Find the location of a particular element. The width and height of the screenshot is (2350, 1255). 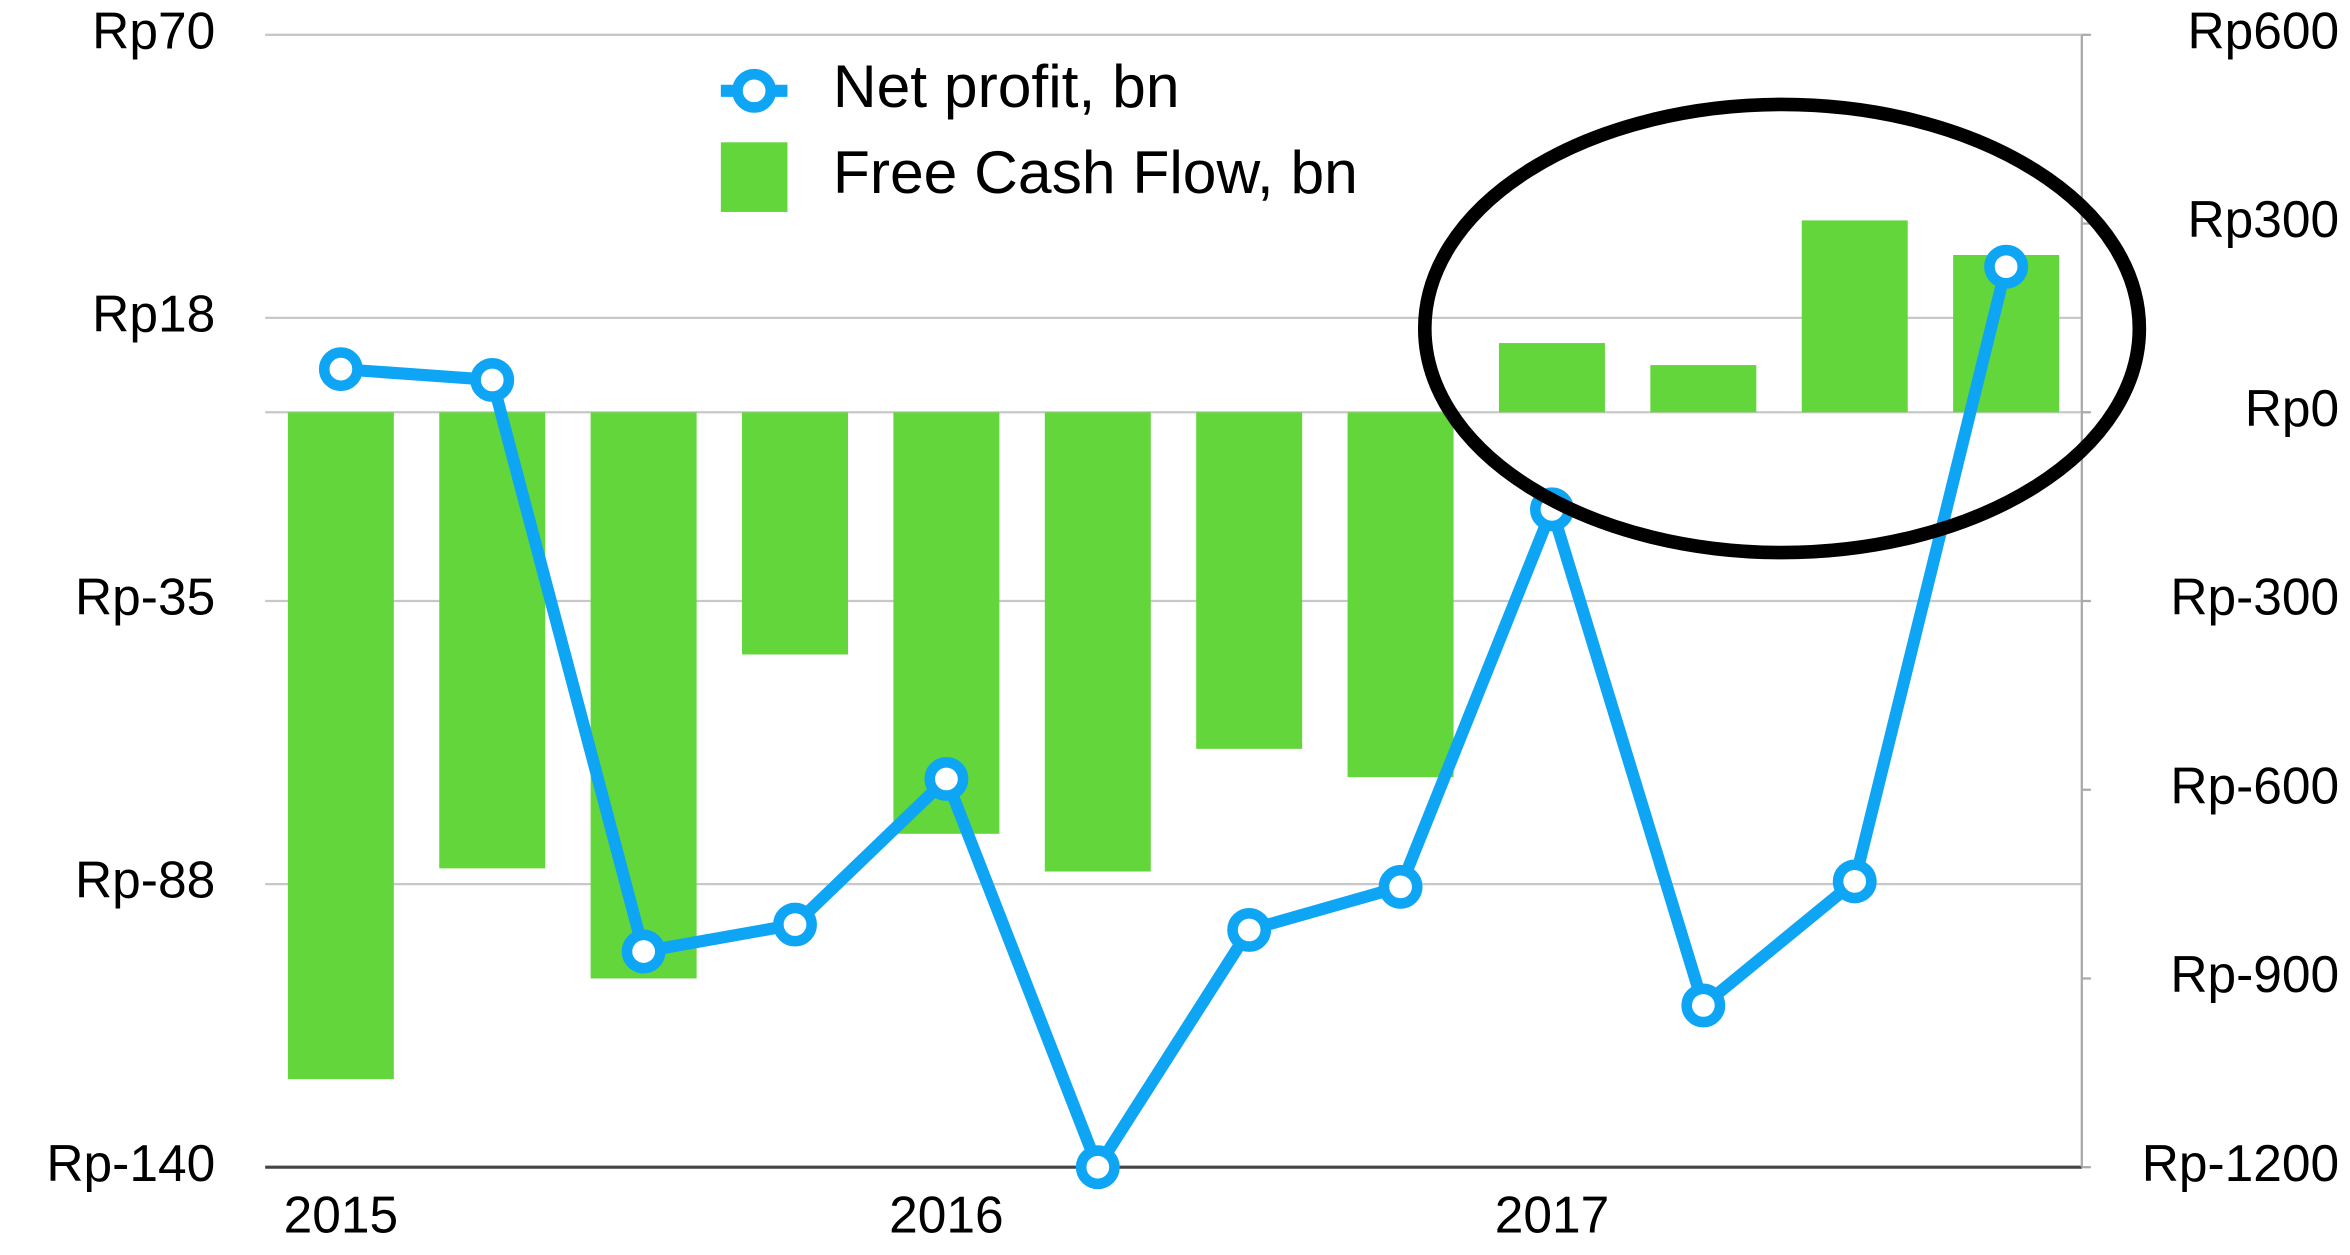

legend-swatch is located at coordinates (754, 177).